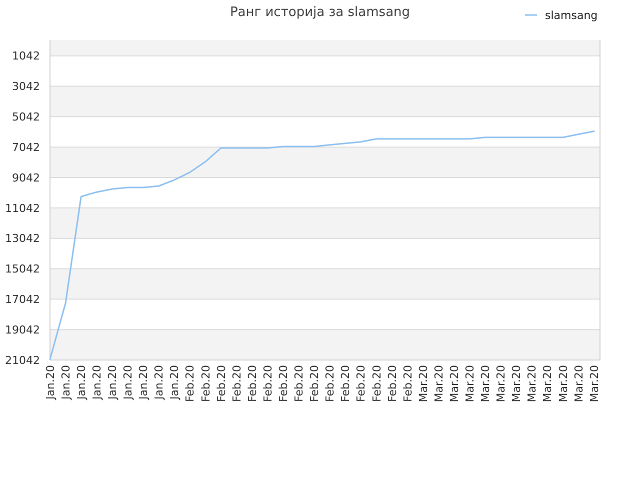  Describe the element at coordinates (26, 177) in the screenshot. I see `y-tick-label: 9042` at that location.